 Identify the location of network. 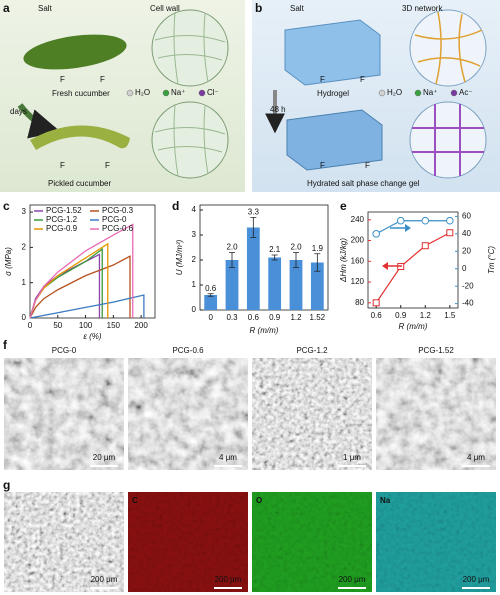
(448, 48).